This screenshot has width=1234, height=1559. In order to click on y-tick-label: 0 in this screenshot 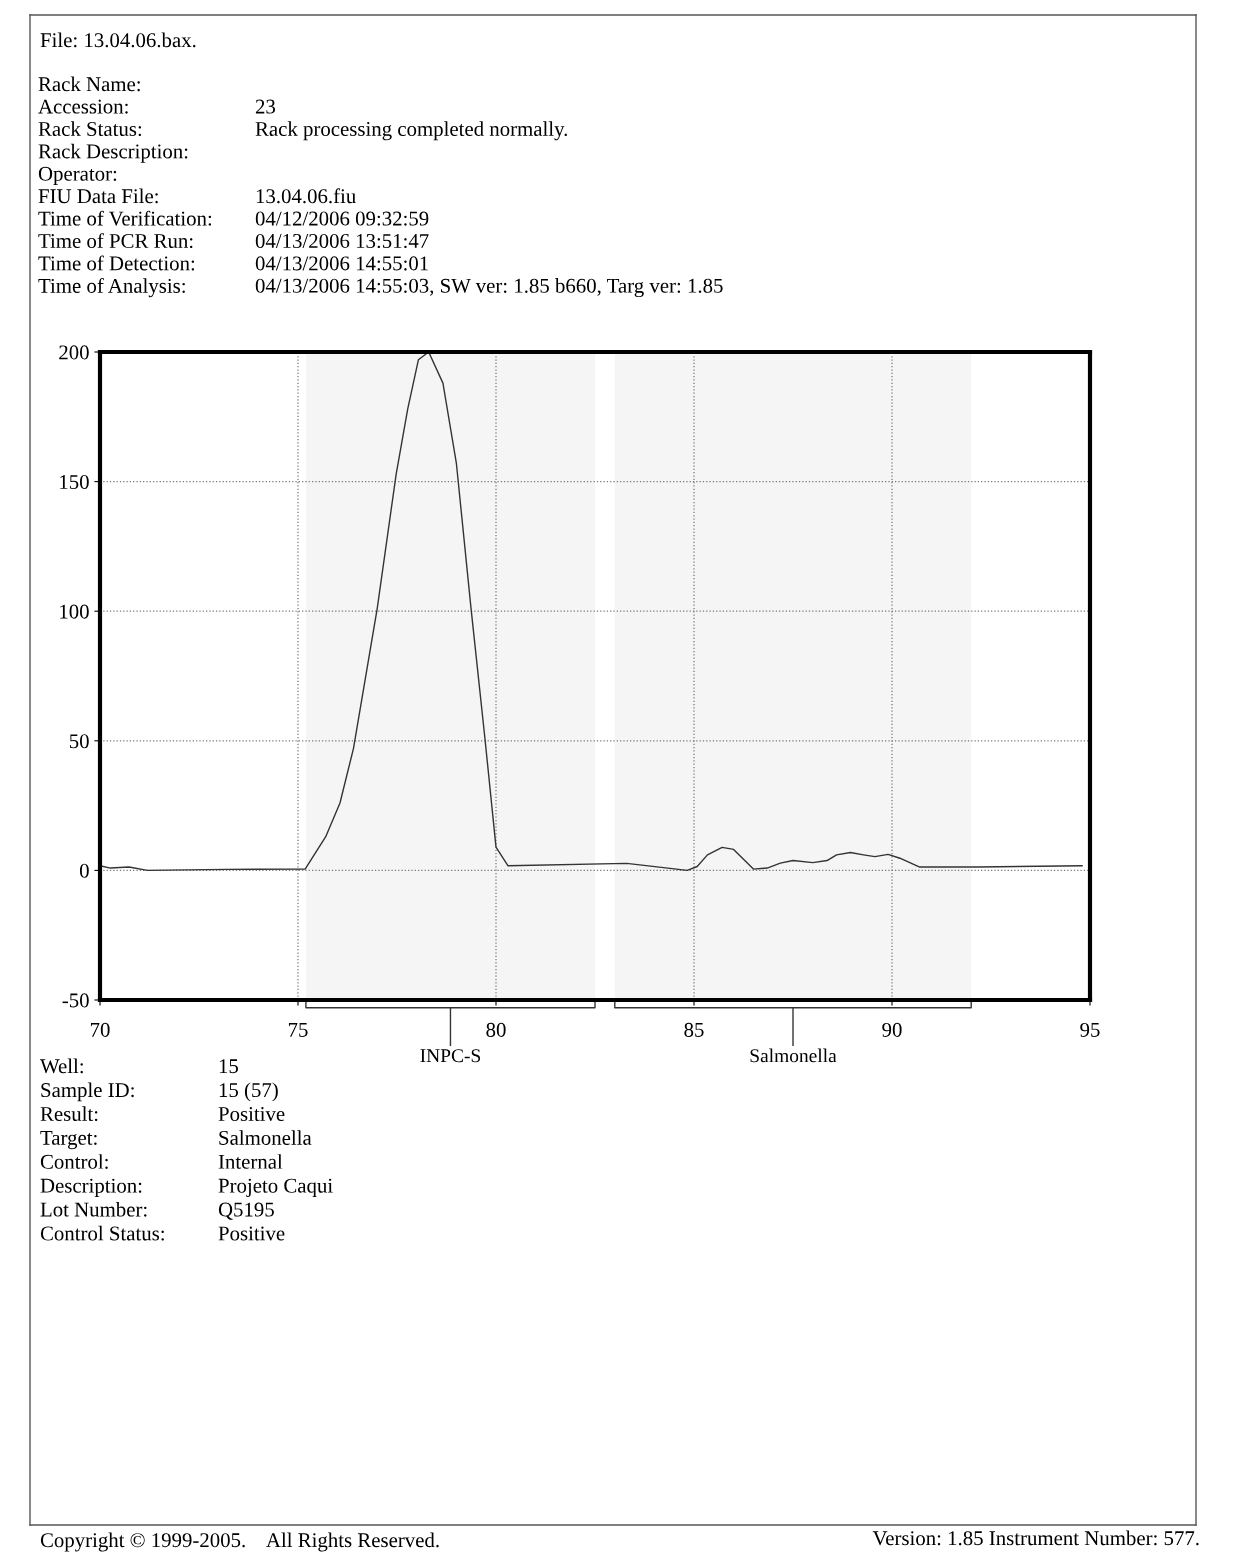, I will do `click(84, 870)`.